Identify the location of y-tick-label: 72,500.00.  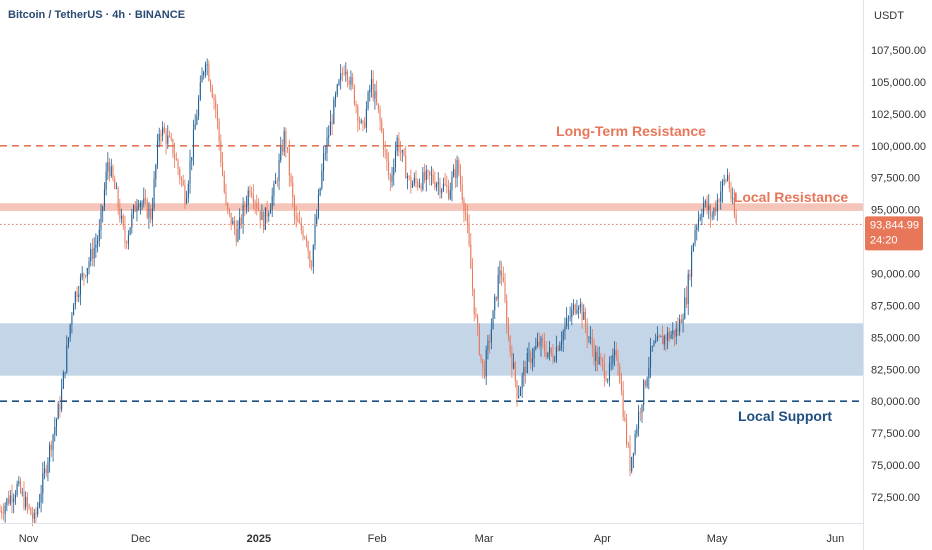
(895, 498).